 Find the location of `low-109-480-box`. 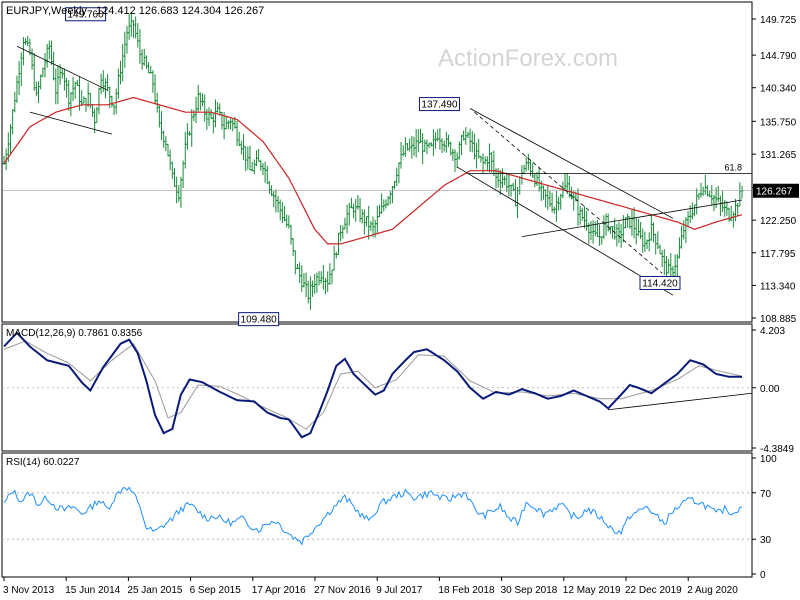

low-109-480-box is located at coordinates (259, 319).